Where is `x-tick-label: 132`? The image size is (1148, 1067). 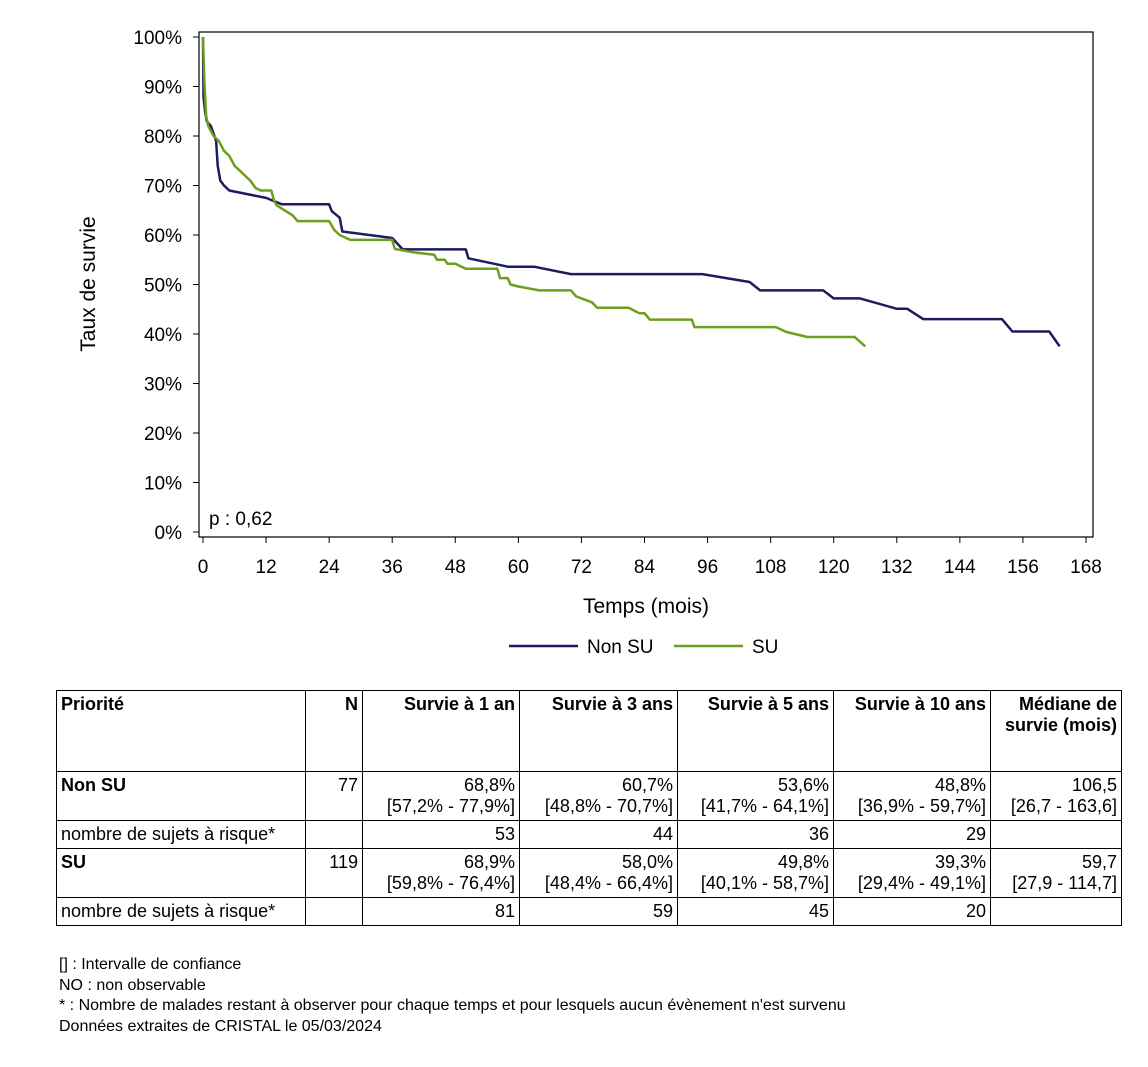 x-tick-label: 132 is located at coordinates (897, 567).